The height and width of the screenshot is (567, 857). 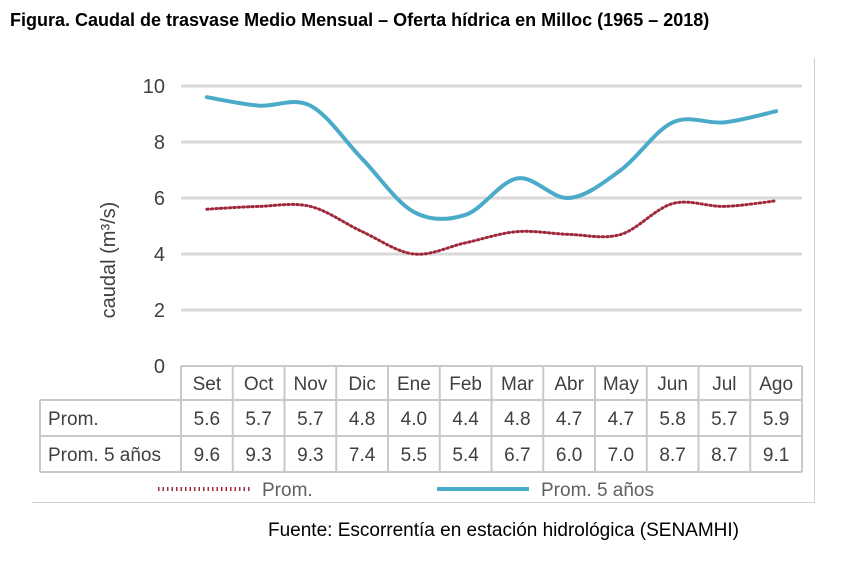 I want to click on table-value: 7.0, so click(x=621, y=455).